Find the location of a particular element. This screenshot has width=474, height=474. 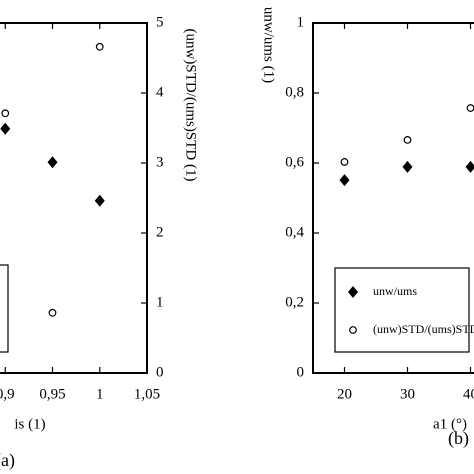

y-tick-label: 0,2 is located at coordinates (294, 302).